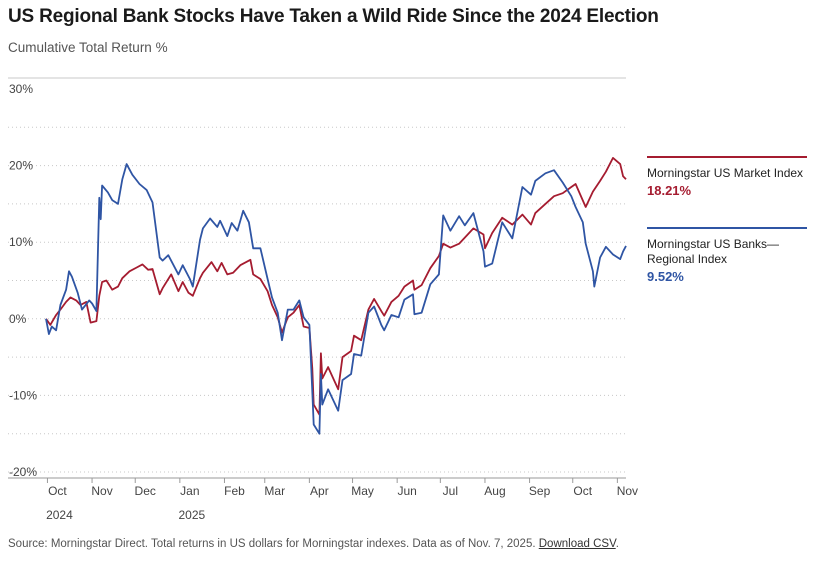 The width and height of the screenshot is (827, 564). Describe the element at coordinates (687, 259) in the screenshot. I see `legend-banks-name-line2: Regional Index` at that location.